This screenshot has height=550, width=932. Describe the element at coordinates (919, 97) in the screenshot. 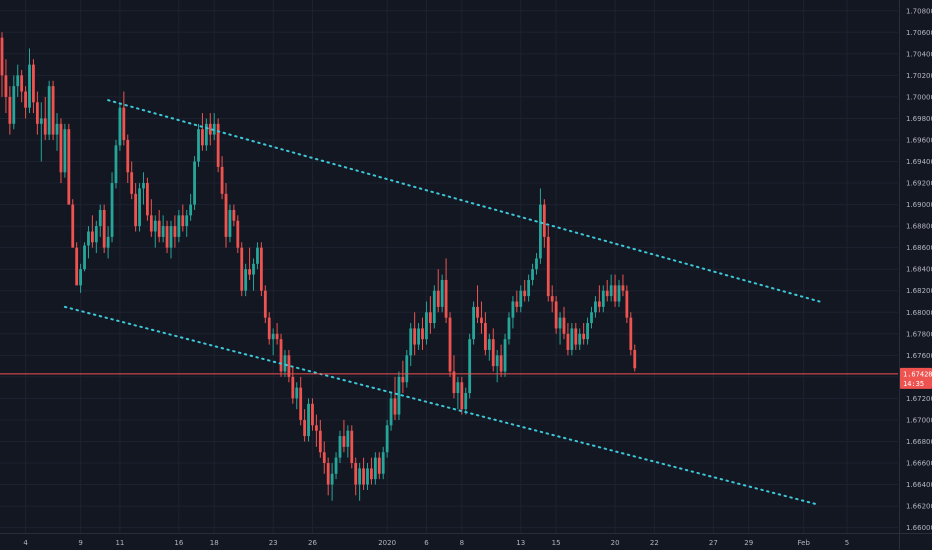

I see `y-tick-label: 1.70000` at that location.